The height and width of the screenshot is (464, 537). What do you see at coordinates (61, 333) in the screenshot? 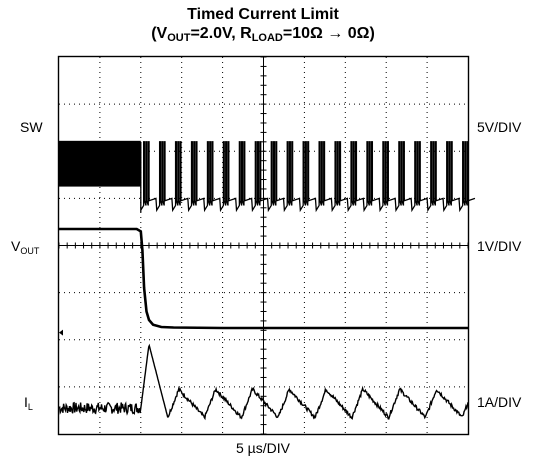
I see `ground-marker` at bounding box center [61, 333].